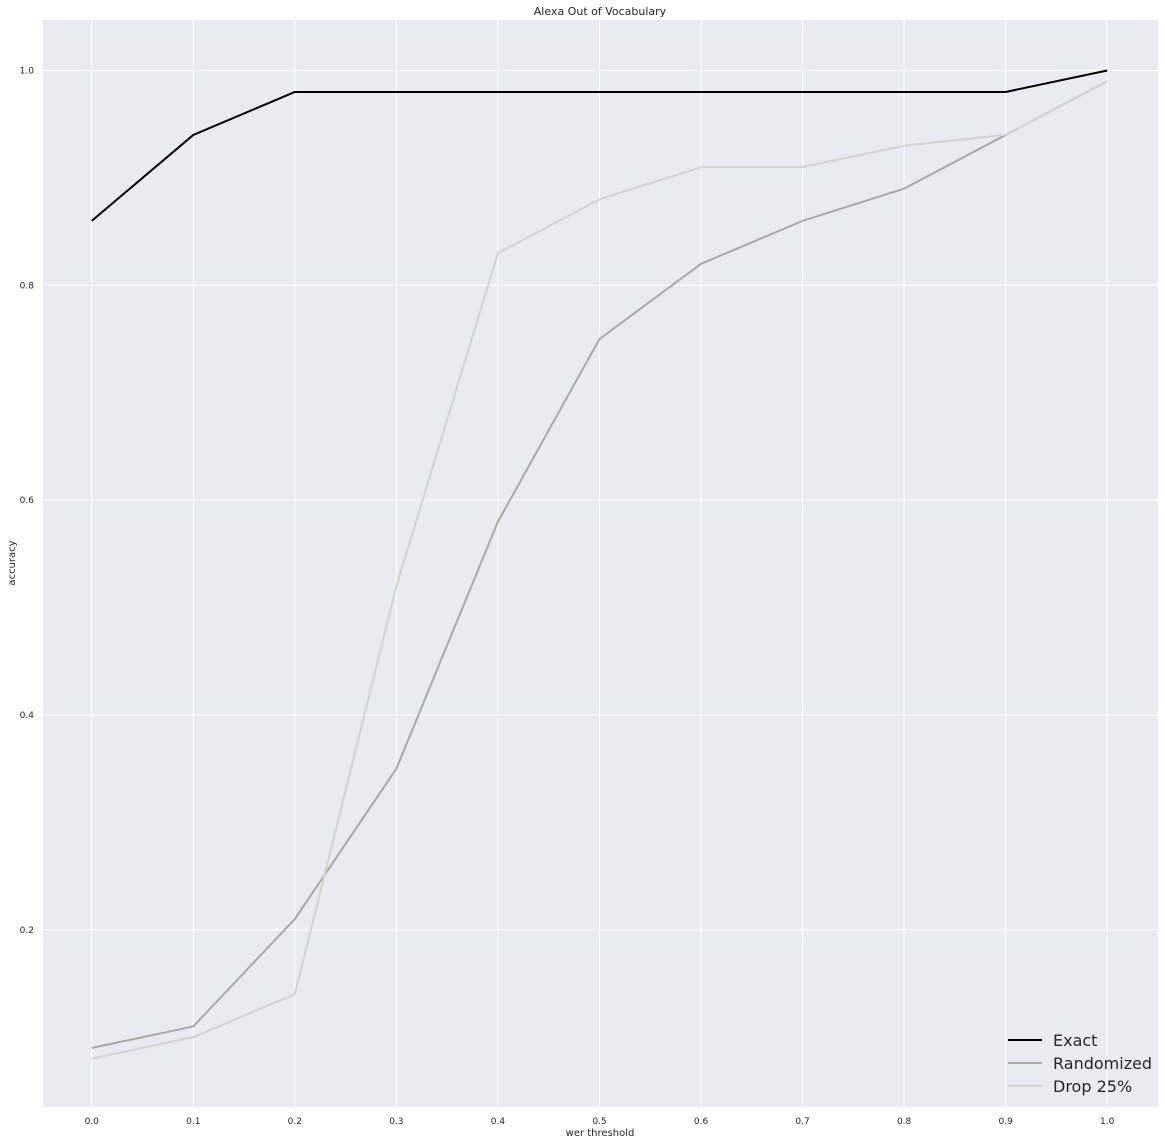 Image resolution: width=1165 pixels, height=1145 pixels. Describe the element at coordinates (1107, 1122) in the screenshot. I see `x-tick-label: 1.0` at that location.